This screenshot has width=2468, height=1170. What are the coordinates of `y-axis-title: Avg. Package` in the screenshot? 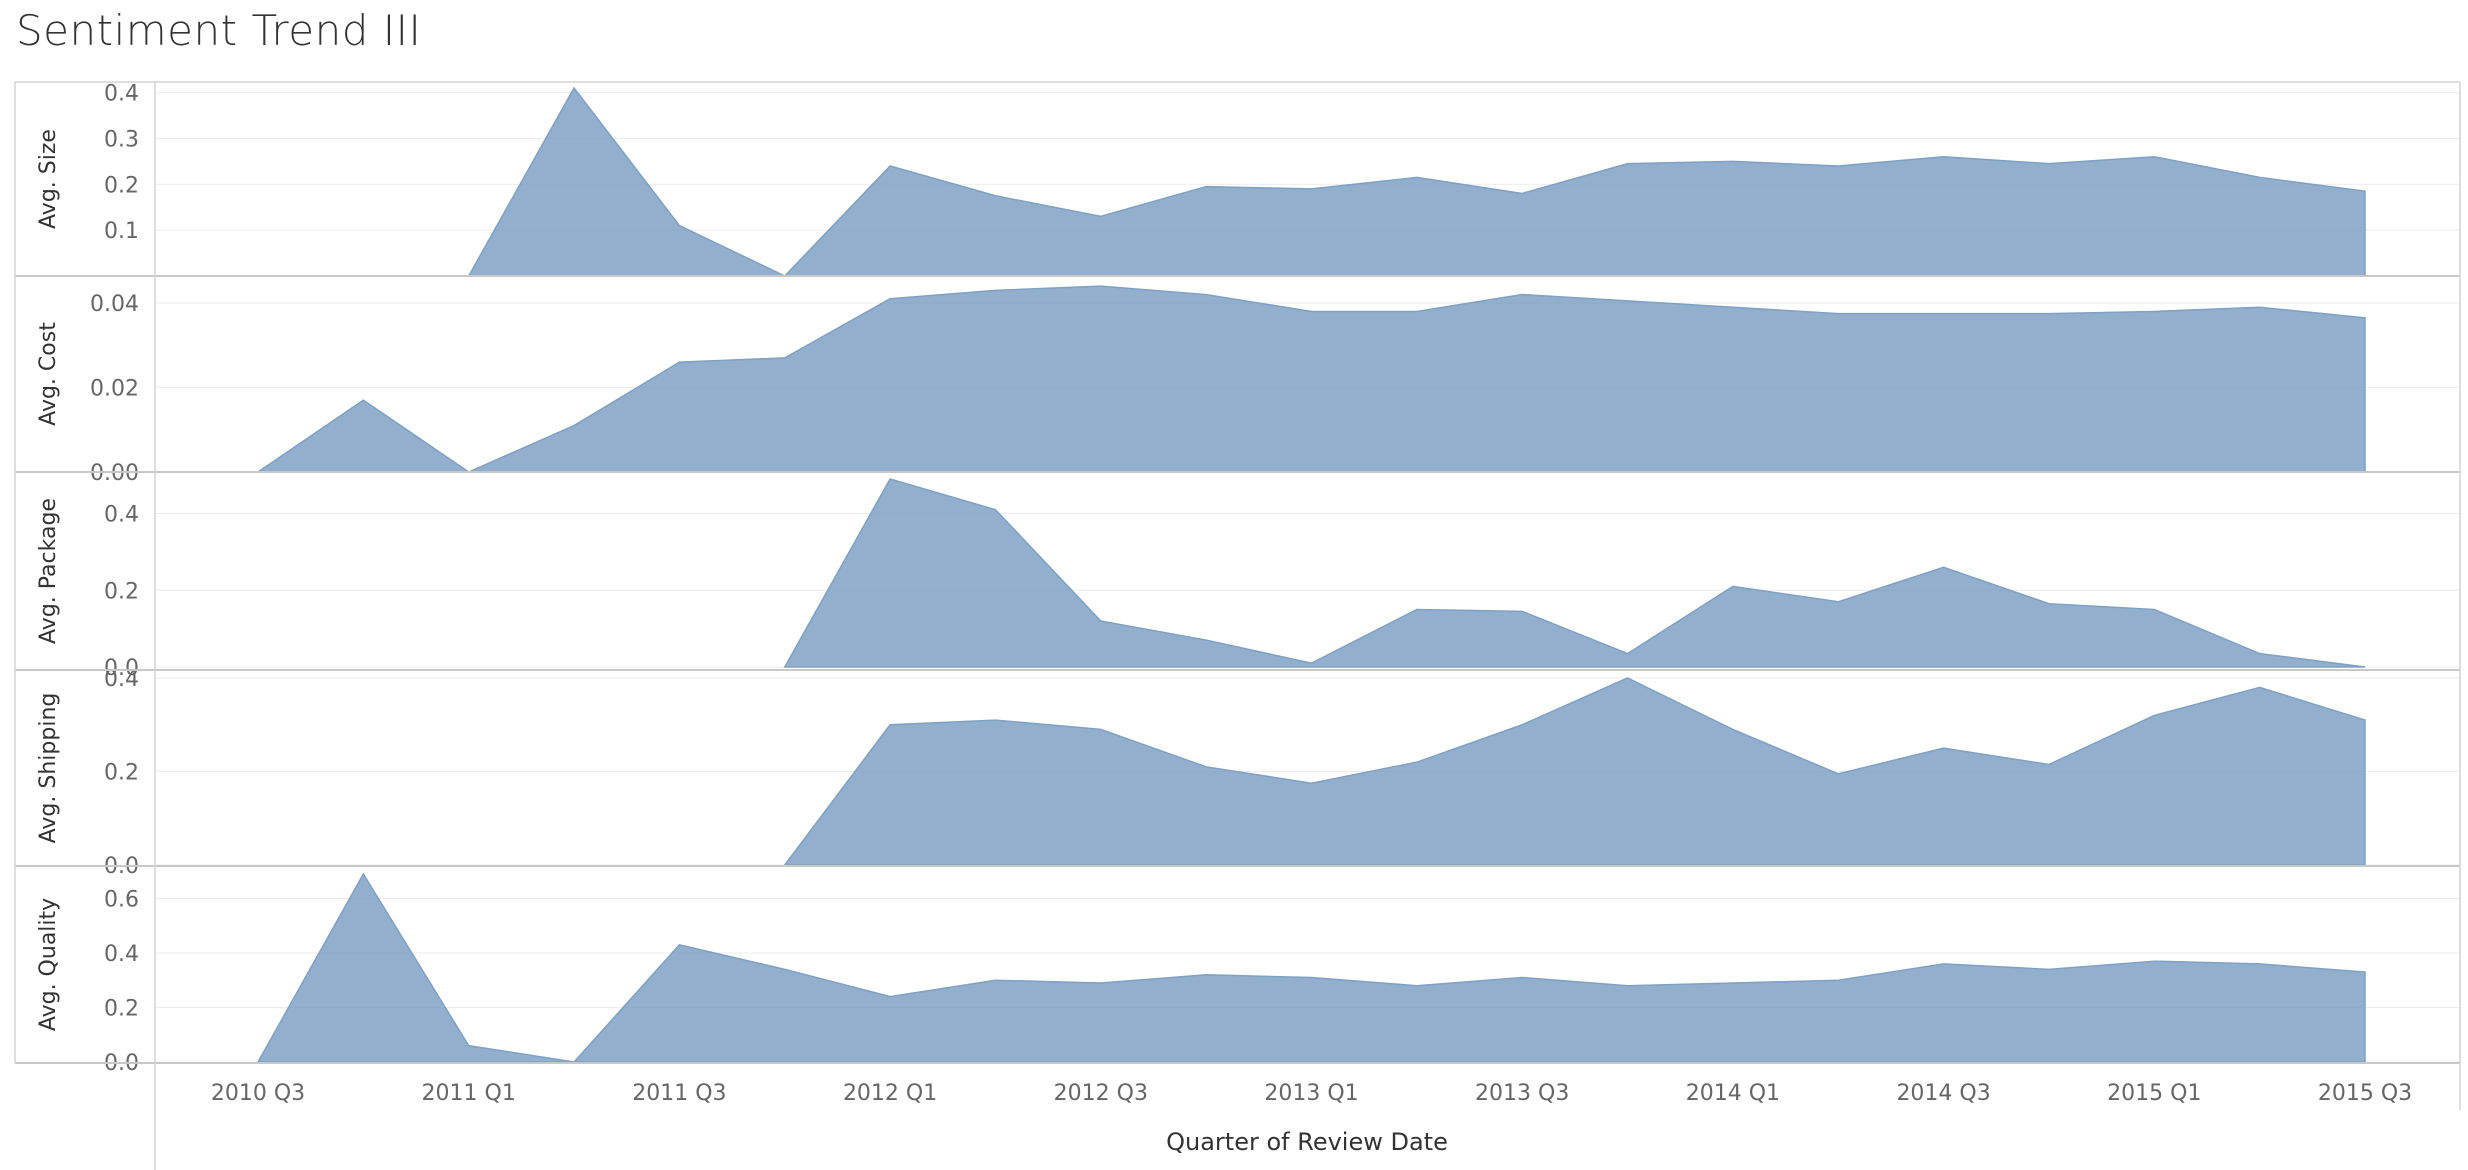 It's located at (48, 571).